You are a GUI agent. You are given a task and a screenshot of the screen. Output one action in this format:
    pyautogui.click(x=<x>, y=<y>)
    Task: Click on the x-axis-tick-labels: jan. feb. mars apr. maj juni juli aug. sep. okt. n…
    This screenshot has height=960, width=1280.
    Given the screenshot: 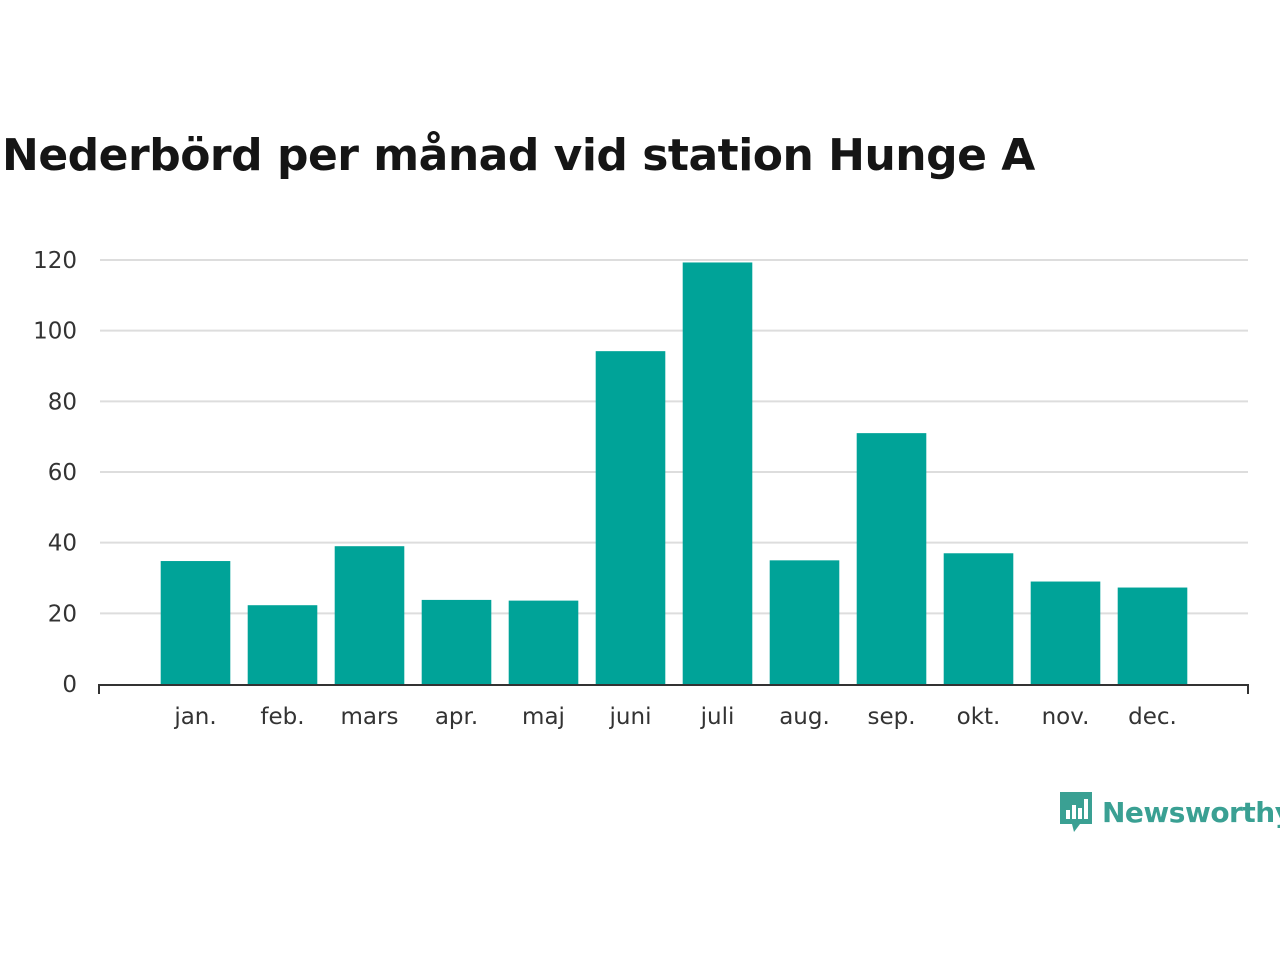 What is the action you would take?
    pyautogui.click(x=675, y=717)
    